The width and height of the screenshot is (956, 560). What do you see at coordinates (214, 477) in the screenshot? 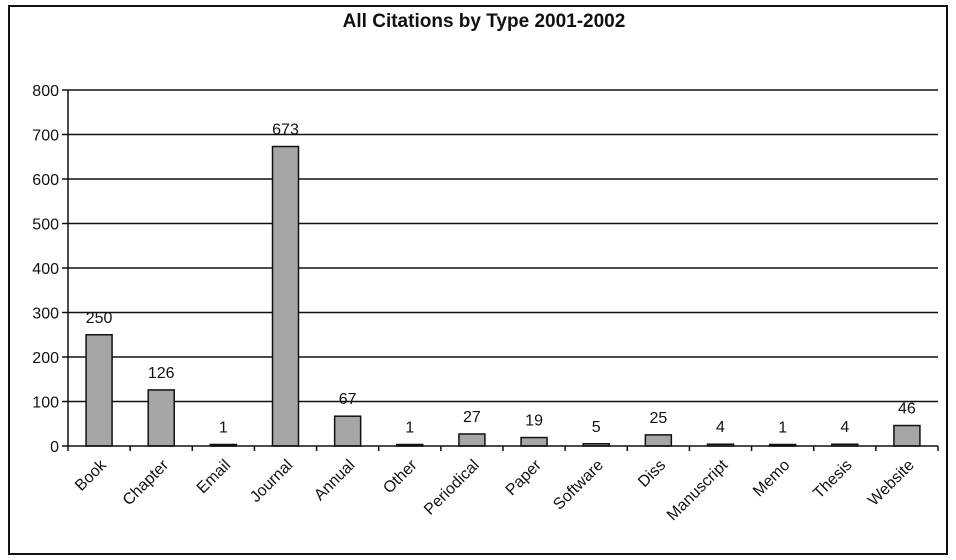
I see `x-tick-label-email: Email` at bounding box center [214, 477].